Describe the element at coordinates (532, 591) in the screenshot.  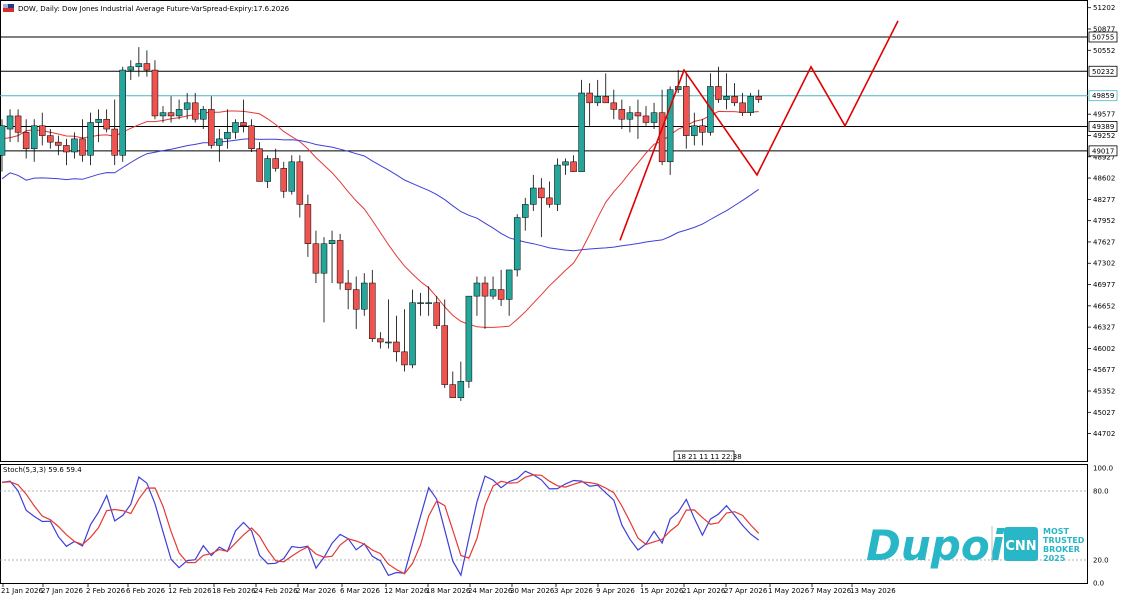
I see `time-tick-label: 30 Mar 2026` at that location.